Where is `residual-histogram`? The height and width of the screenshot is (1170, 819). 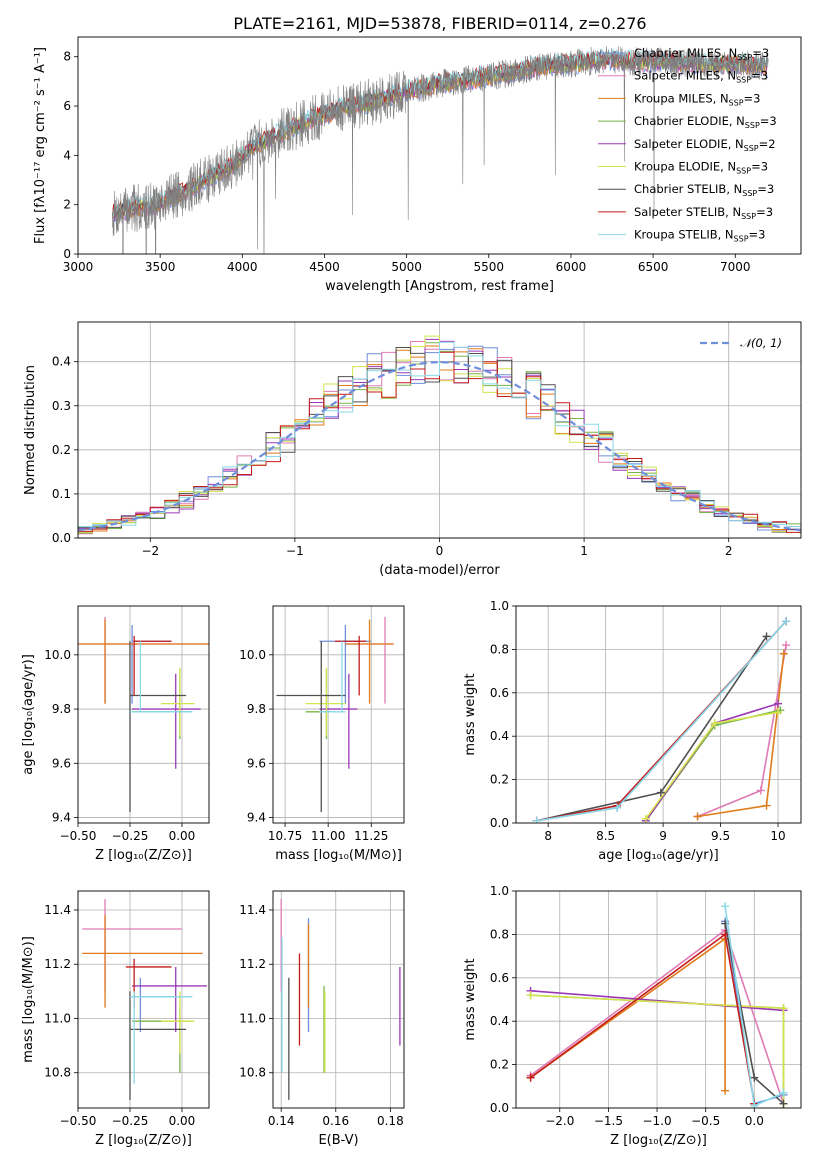 residual-histogram is located at coordinates (439, 434).